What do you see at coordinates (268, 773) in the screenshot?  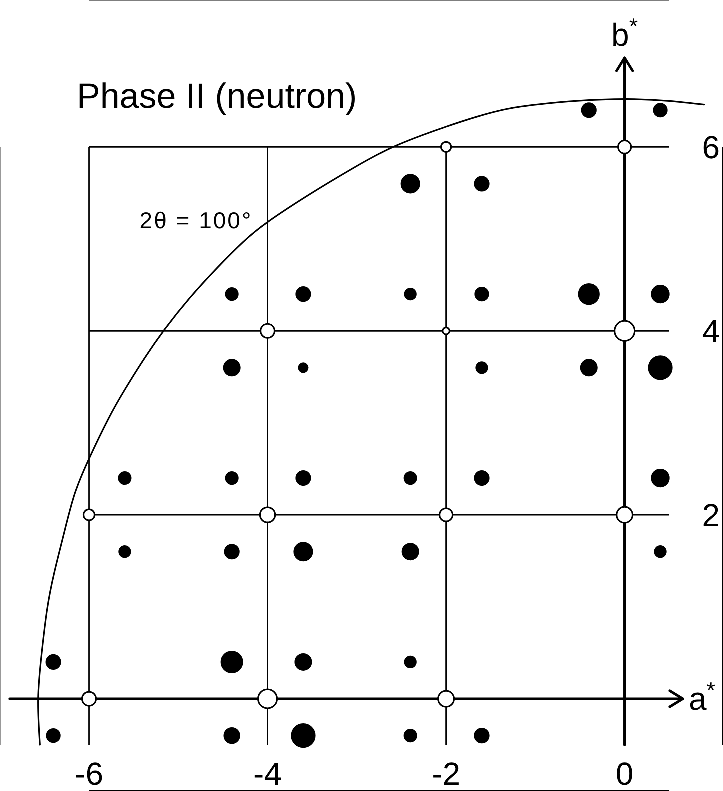 I see `x-tick-label: -4` at bounding box center [268, 773].